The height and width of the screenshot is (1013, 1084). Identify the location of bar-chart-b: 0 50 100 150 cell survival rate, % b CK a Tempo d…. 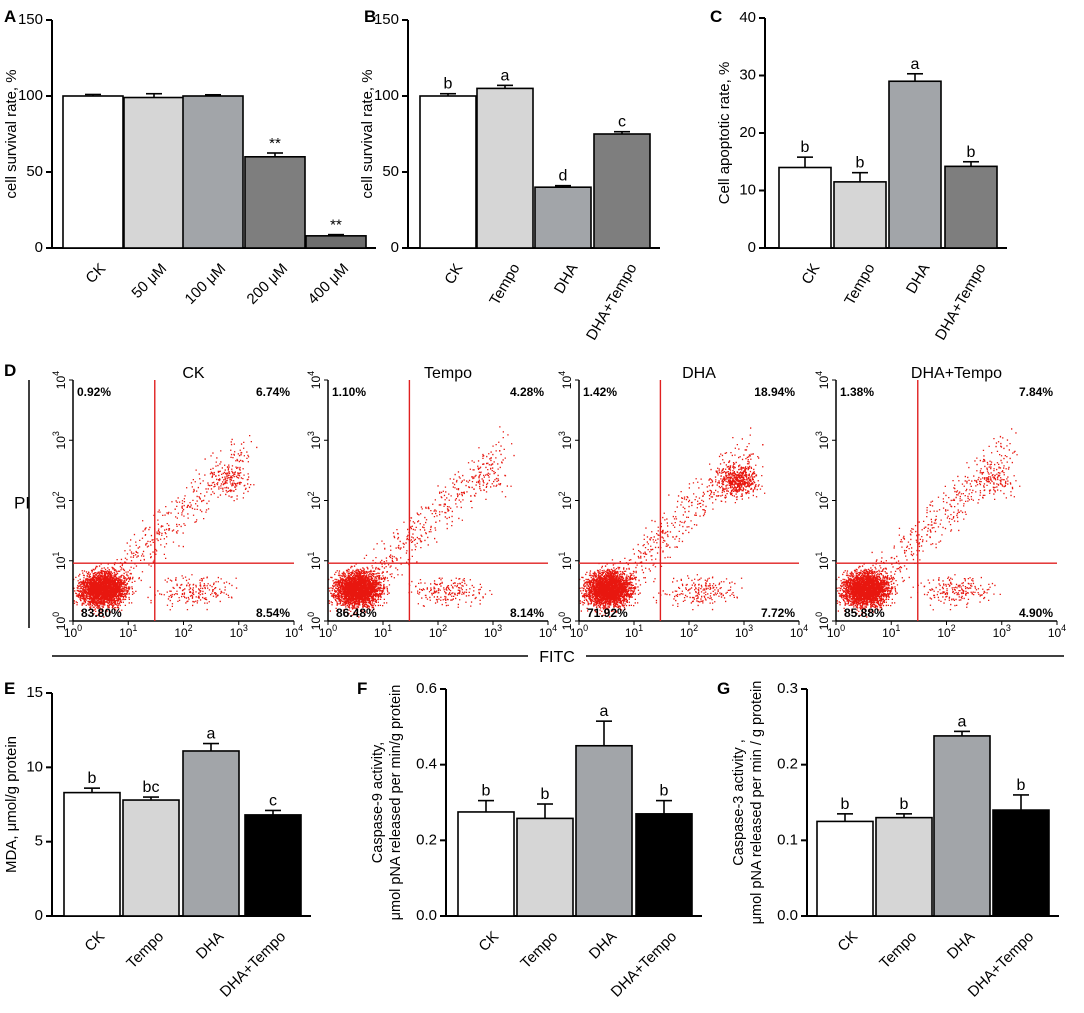
(509, 177).